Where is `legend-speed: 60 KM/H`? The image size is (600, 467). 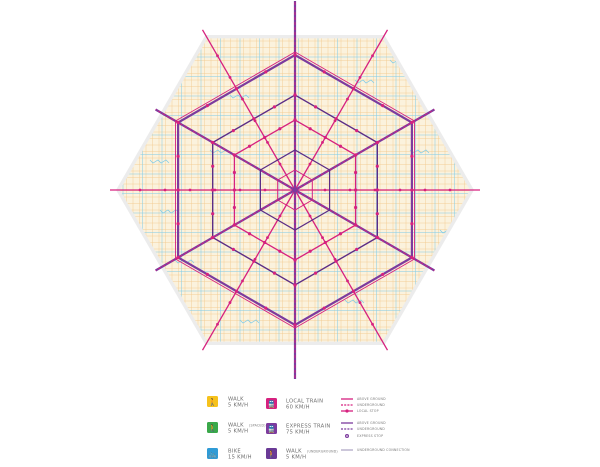
legend-speed: 60 KM/H is located at coordinates (298, 408).